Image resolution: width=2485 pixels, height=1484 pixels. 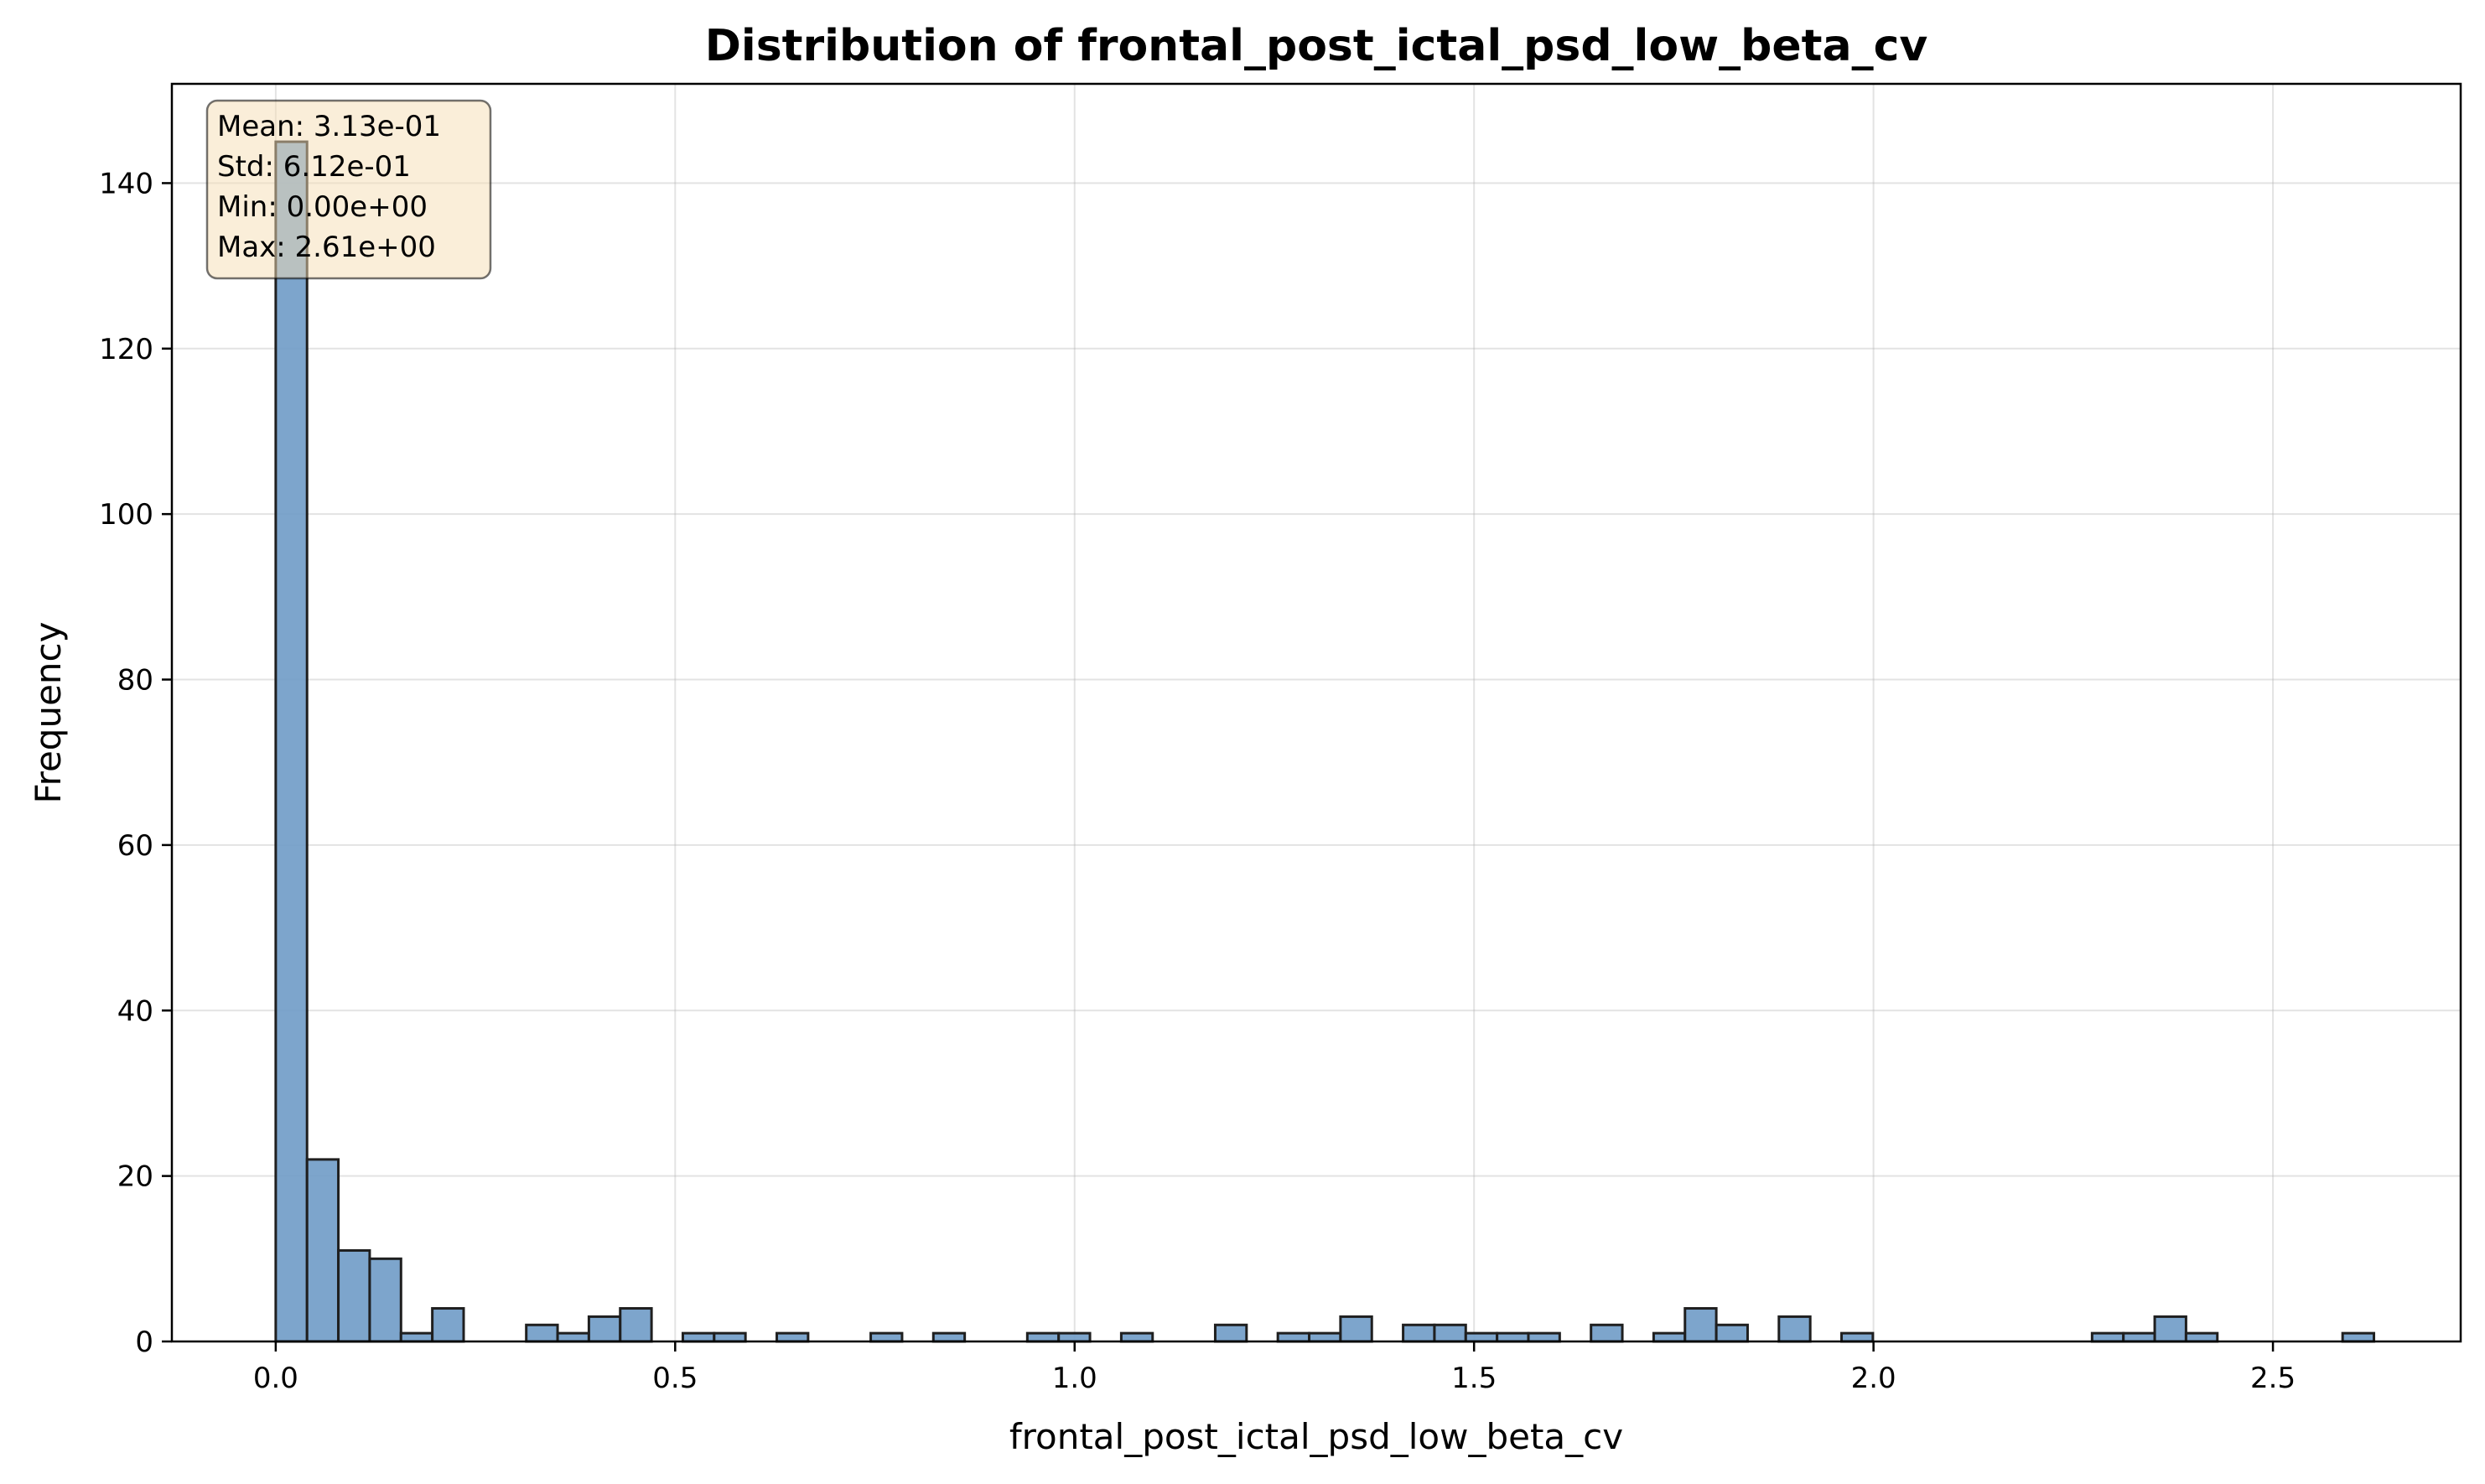 I want to click on x-axis-label: frontal_post_ictal_psd_low_beta_cv, so click(x=1316, y=1436).